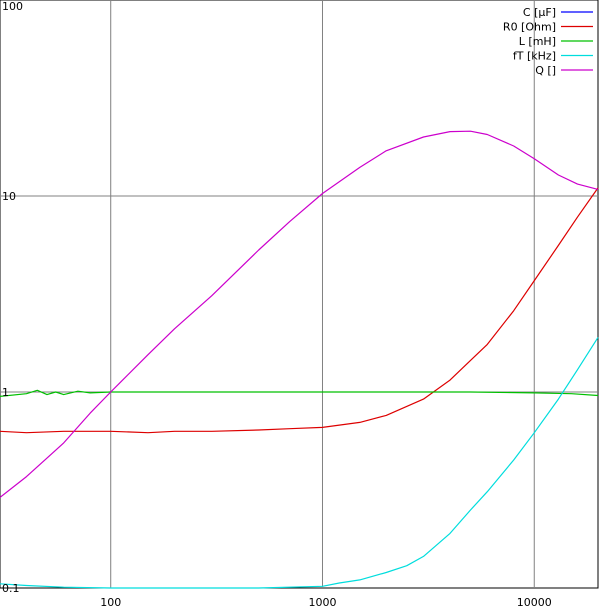  I want to click on legend-label: C [µF], so click(539, 12).